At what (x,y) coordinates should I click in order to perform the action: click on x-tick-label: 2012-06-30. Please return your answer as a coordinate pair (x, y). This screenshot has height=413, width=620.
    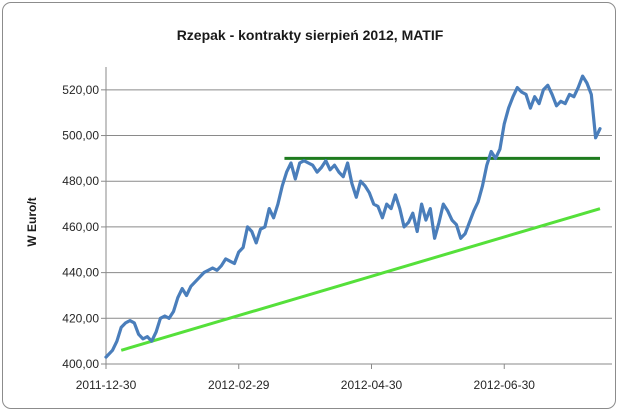
    Looking at the image, I should click on (505, 385).